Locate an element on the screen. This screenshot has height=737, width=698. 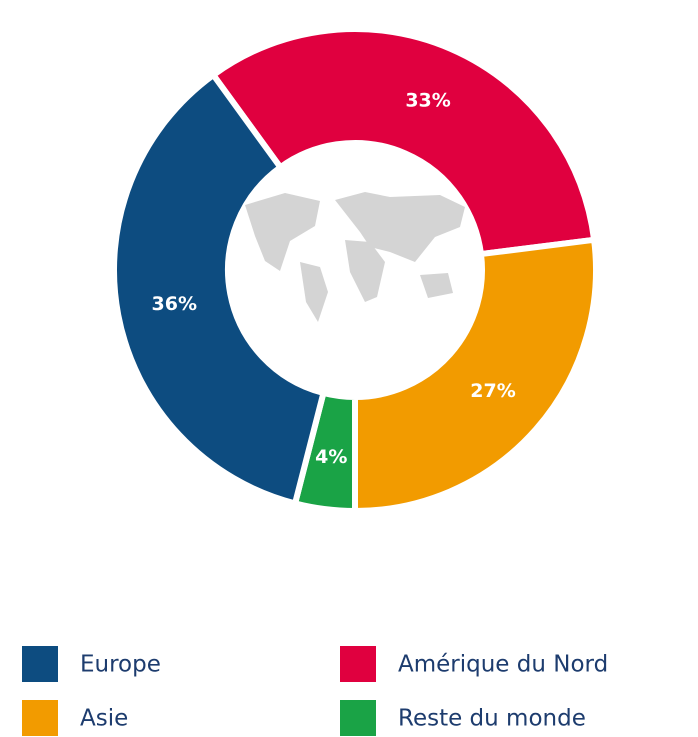
legend-label: Reste du monde is located at coordinates (492, 719).